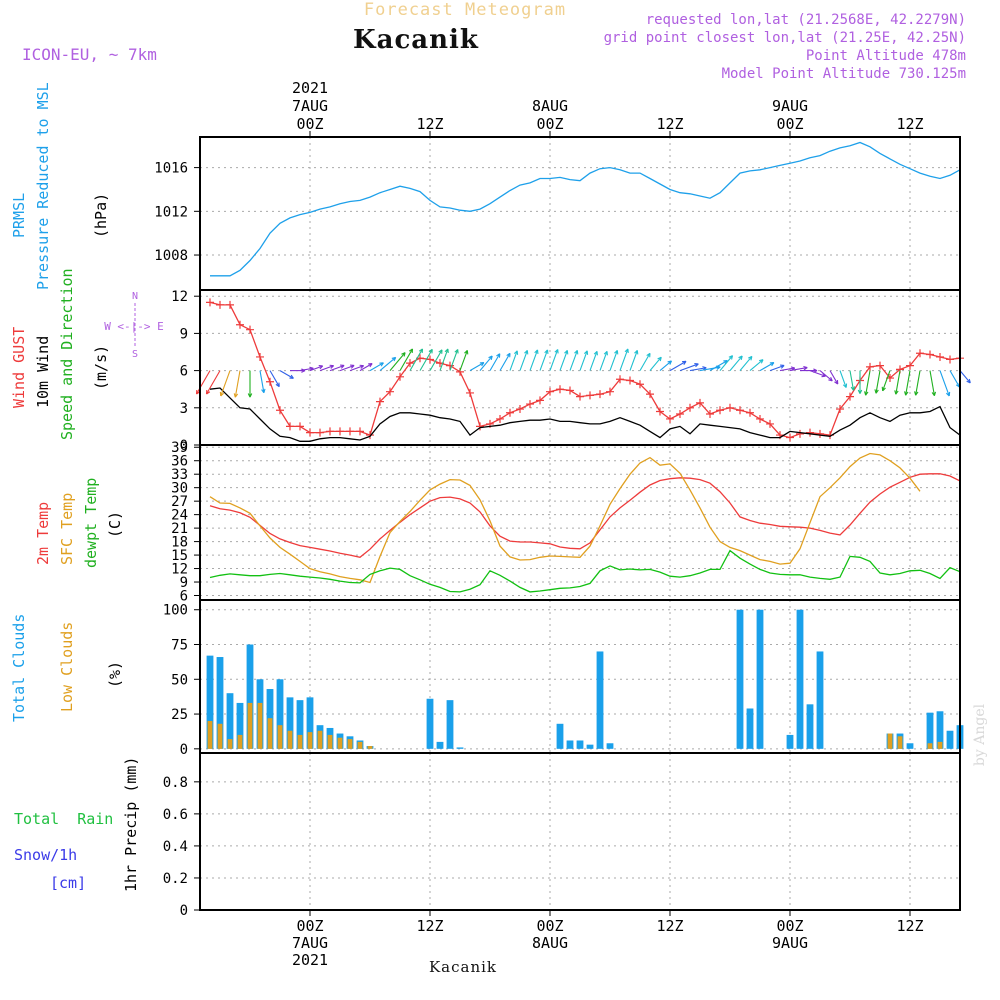  I want to click on bottom-time-label: 00Z, so click(549, 926).